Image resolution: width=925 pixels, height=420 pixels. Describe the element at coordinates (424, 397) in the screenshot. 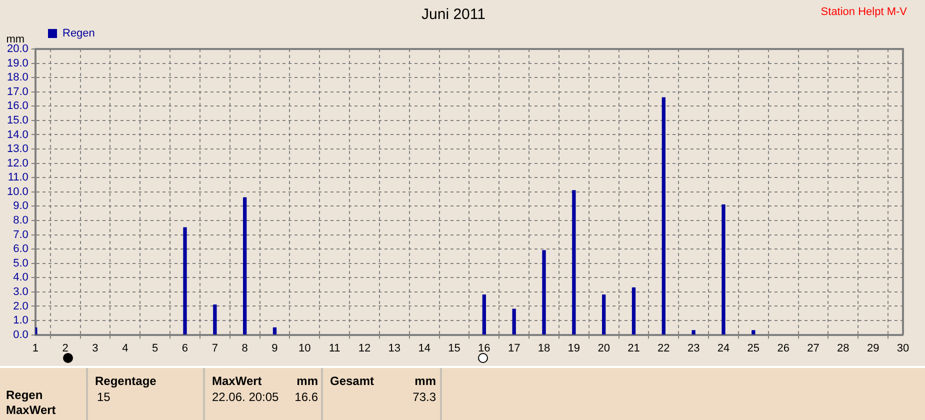

I see `text: 73.3` at that location.